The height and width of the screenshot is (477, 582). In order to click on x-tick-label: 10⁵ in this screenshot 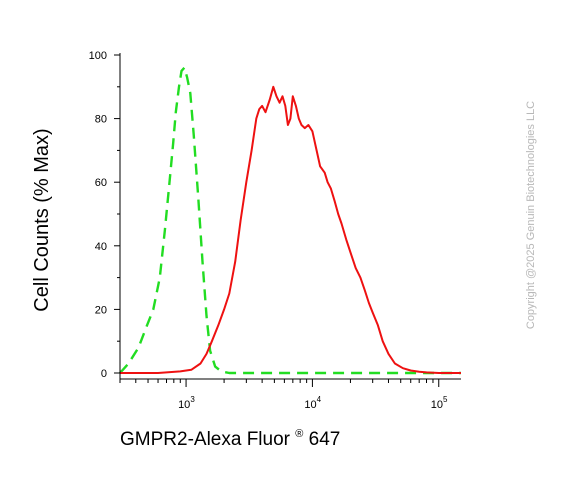, I will do `click(439, 403)`.